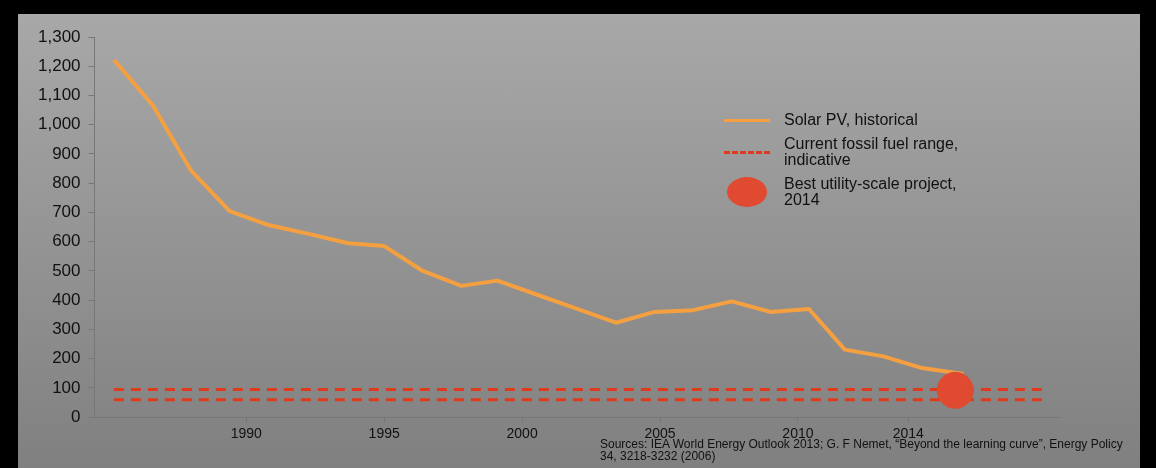 The image size is (1156, 468). What do you see at coordinates (871, 191) in the screenshot?
I see `legend-label: Best utility-scale project, 2014` at bounding box center [871, 191].